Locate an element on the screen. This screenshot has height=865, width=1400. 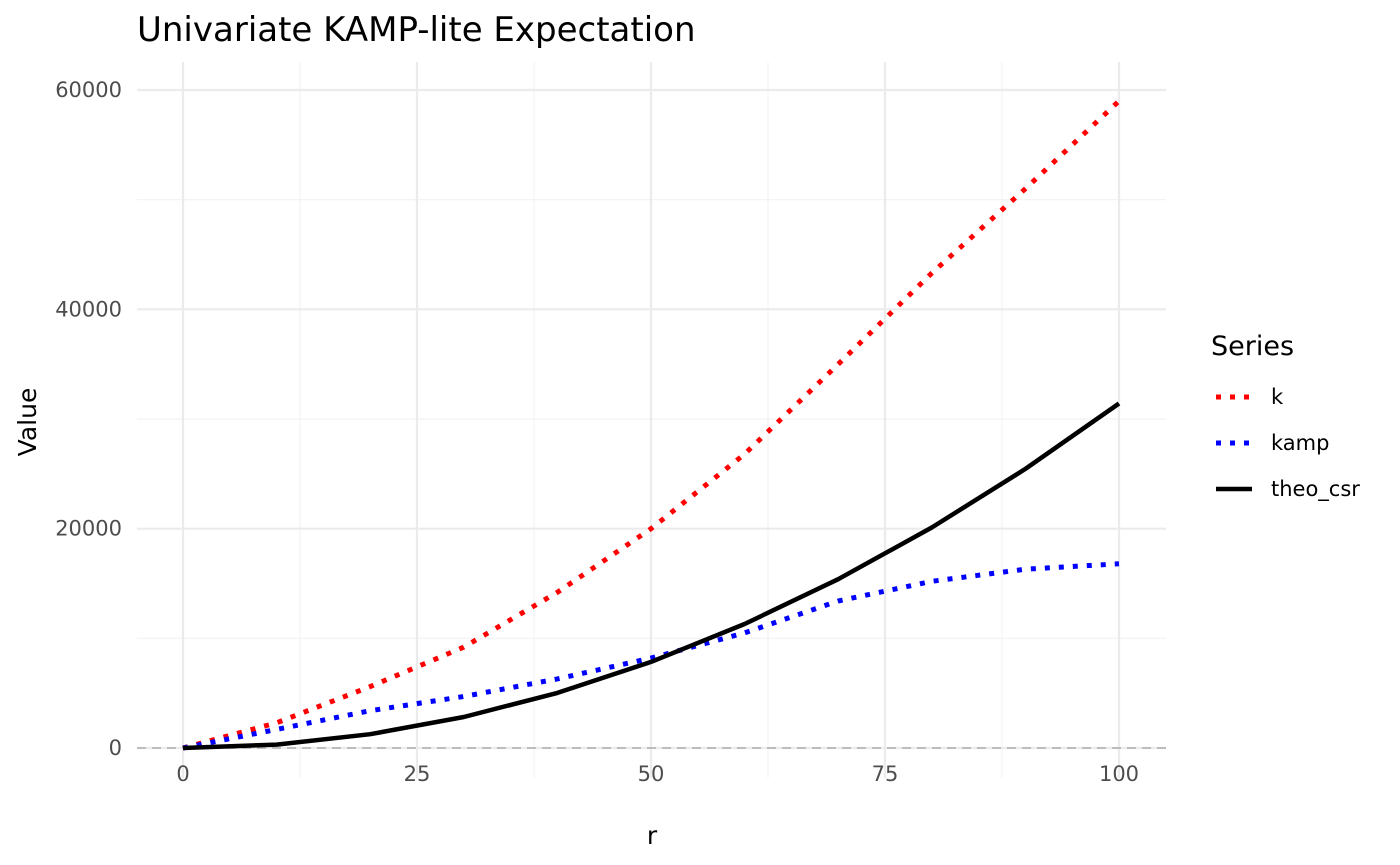
legend-title: Series is located at coordinates (1252, 346).